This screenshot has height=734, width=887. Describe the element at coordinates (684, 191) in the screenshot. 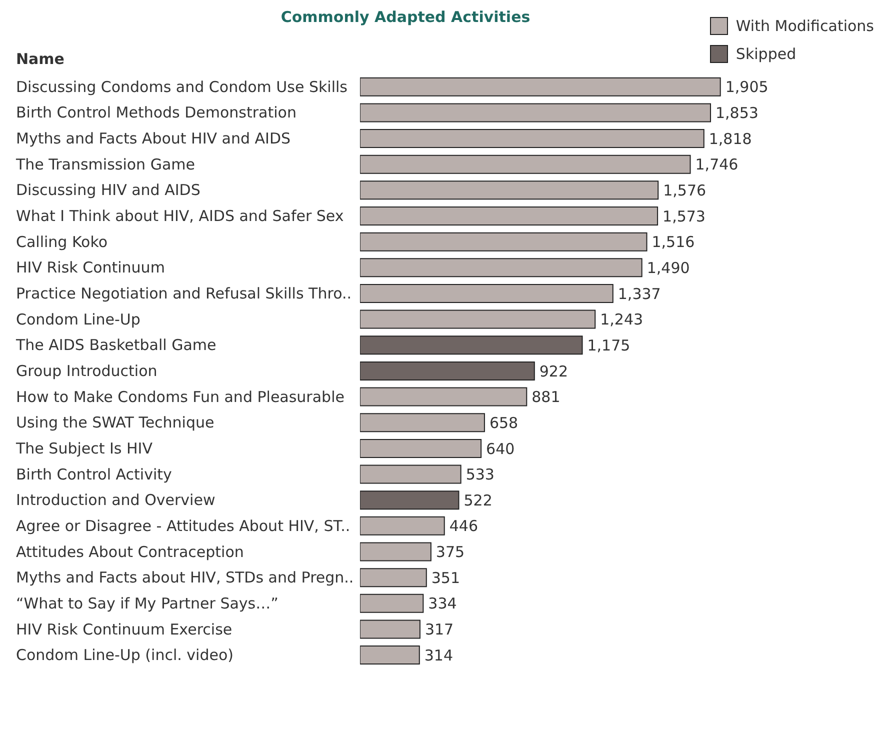

I see `data-label: 1,576` at that location.